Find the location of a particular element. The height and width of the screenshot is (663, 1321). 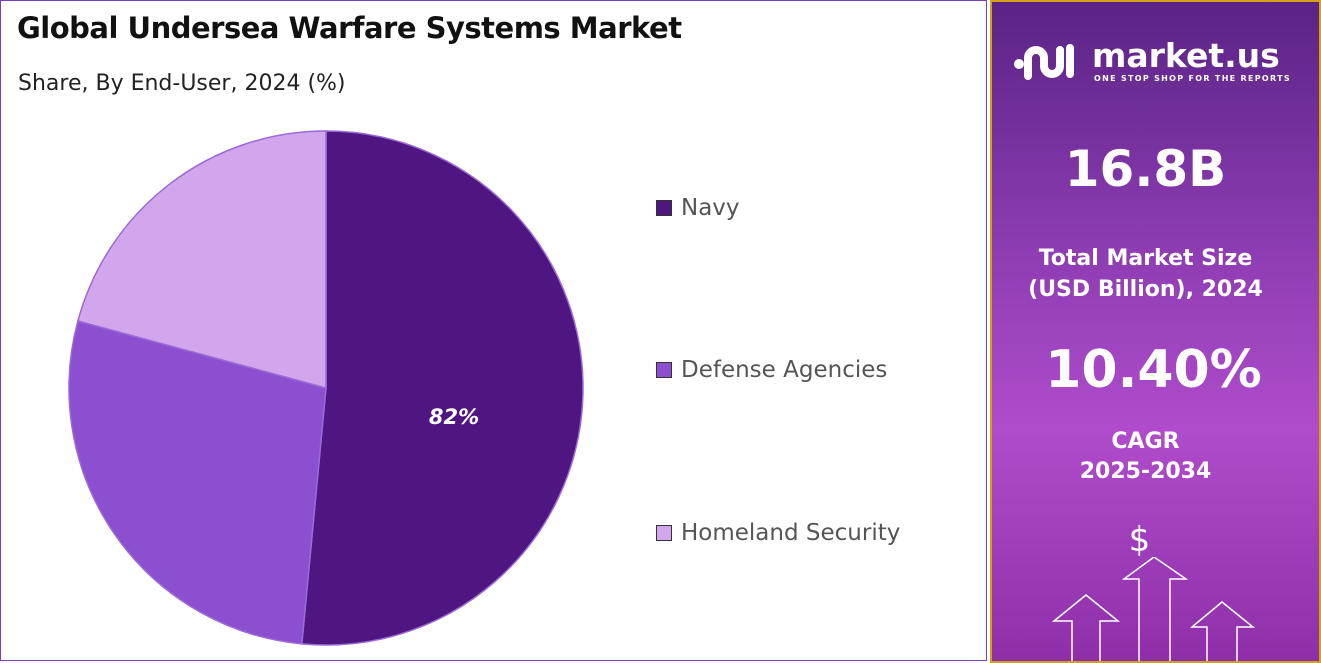

chart-title: Global Undersea Warfare Systems Market is located at coordinates (349, 28).